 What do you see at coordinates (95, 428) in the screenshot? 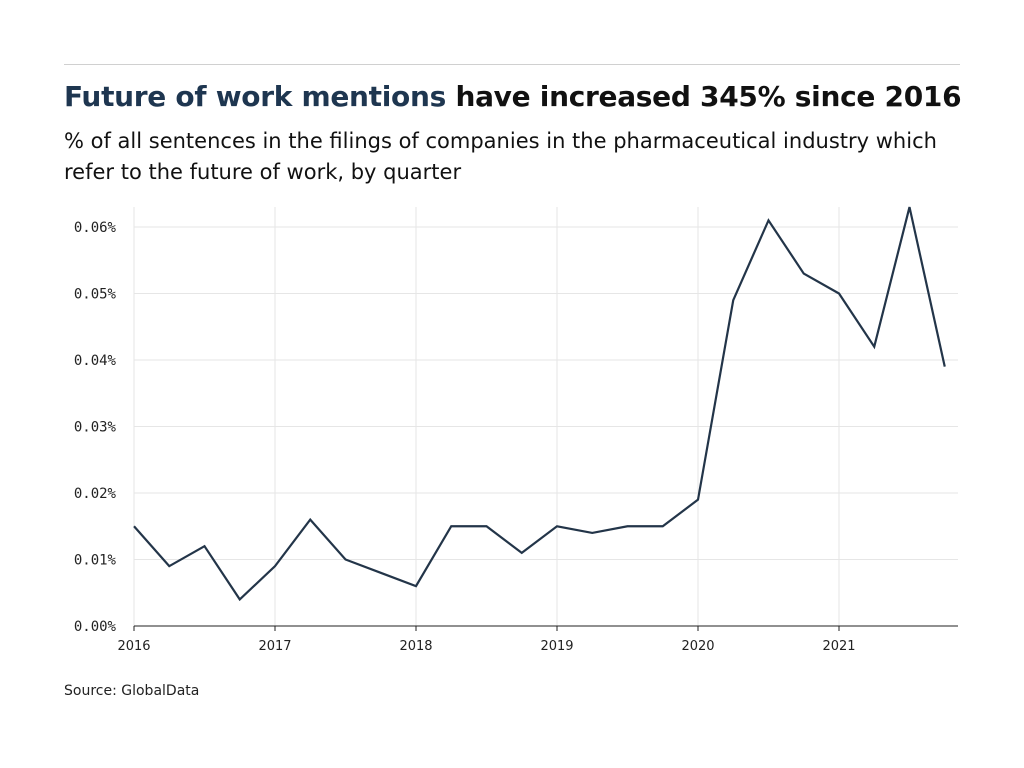
I see `y-tick-label: 0.03%` at bounding box center [95, 428].